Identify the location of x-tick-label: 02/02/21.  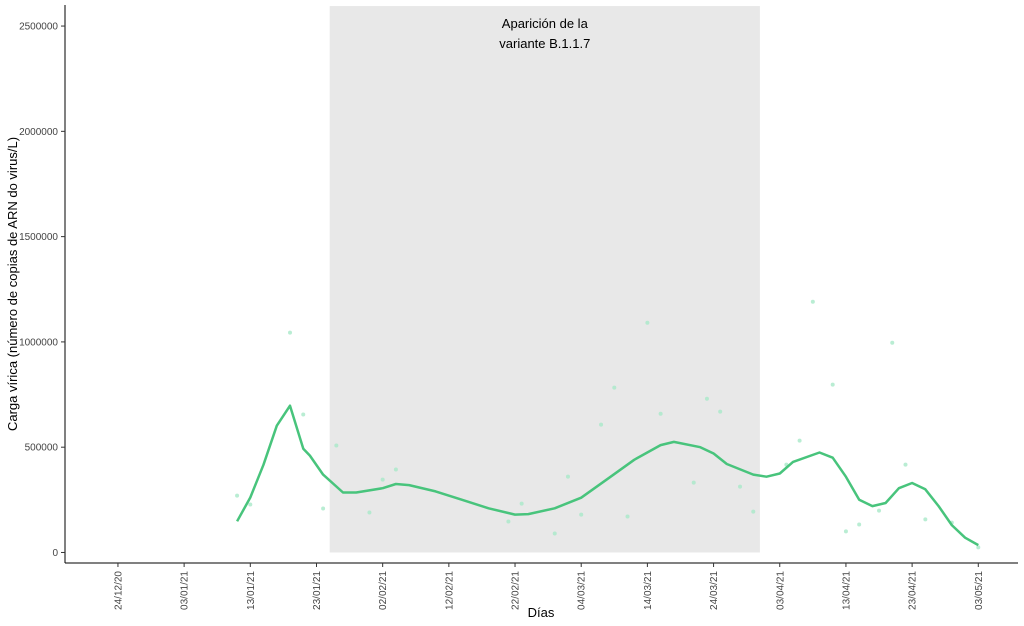
(383, 590).